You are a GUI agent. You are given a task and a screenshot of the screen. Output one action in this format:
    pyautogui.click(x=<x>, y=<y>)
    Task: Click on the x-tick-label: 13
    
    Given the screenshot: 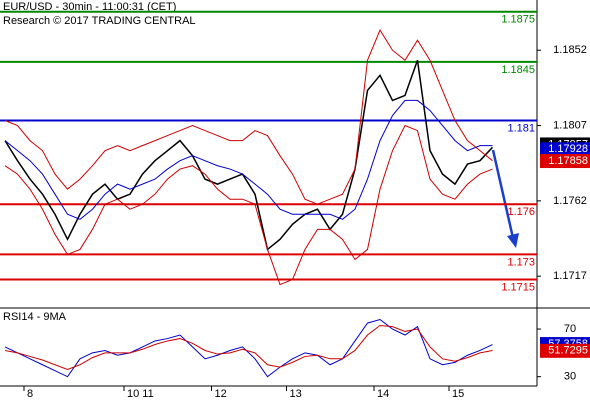 What is the action you would take?
    pyautogui.click(x=296, y=394)
    